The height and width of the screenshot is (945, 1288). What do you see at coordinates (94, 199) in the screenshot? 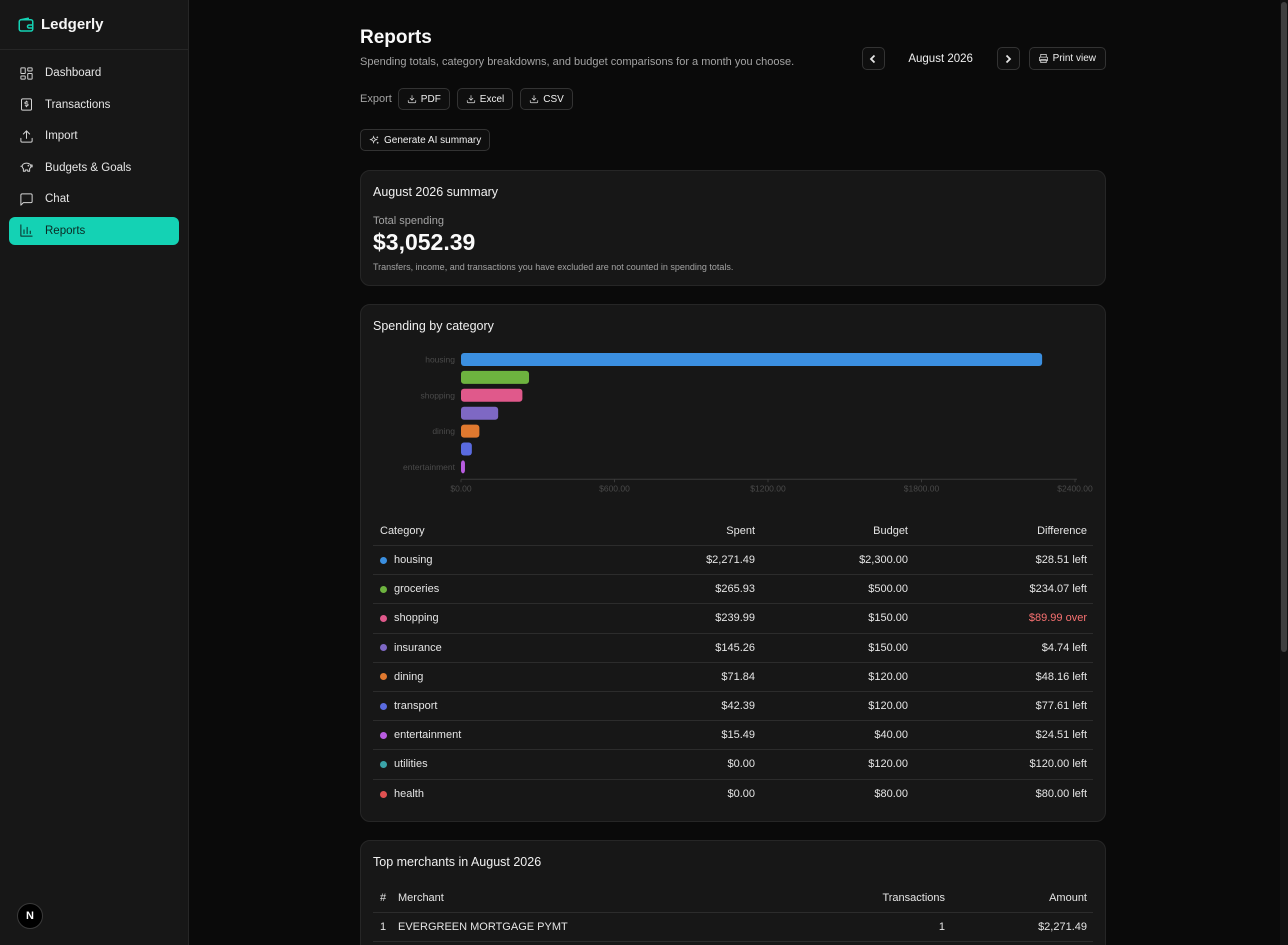
I see `sidebar-item-chat: Chat` at bounding box center [94, 199].